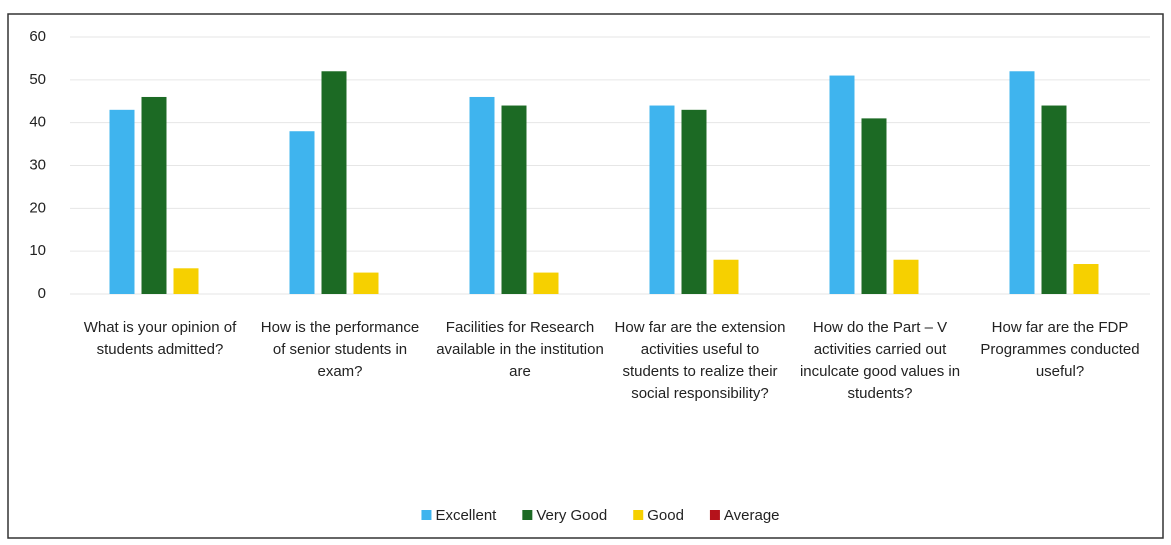 This screenshot has height=545, width=1171. Describe the element at coordinates (37, 79) in the screenshot. I see `y-tick-label: 50` at that location.